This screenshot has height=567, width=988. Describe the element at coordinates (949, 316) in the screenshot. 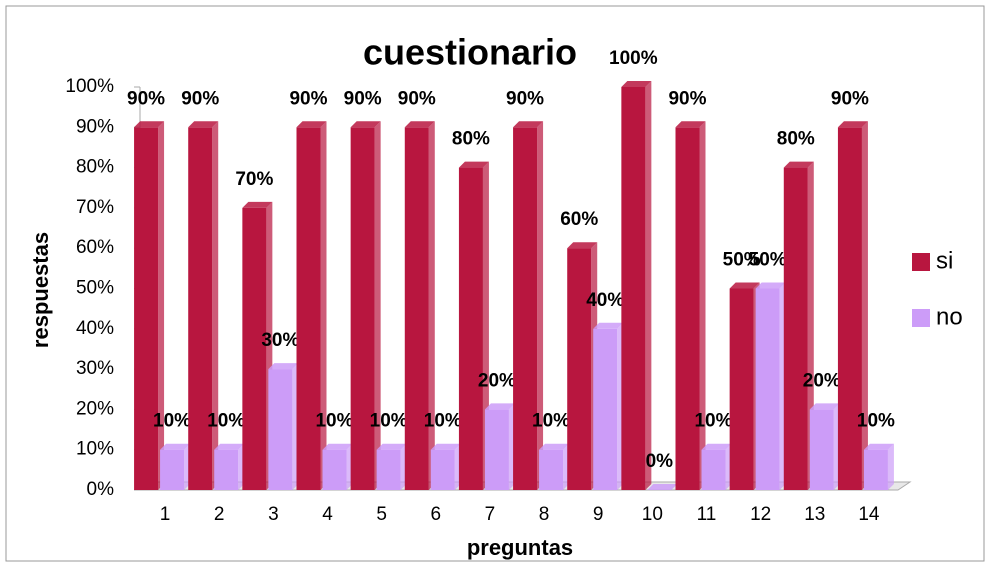

I see `legend-label: no` at that location.